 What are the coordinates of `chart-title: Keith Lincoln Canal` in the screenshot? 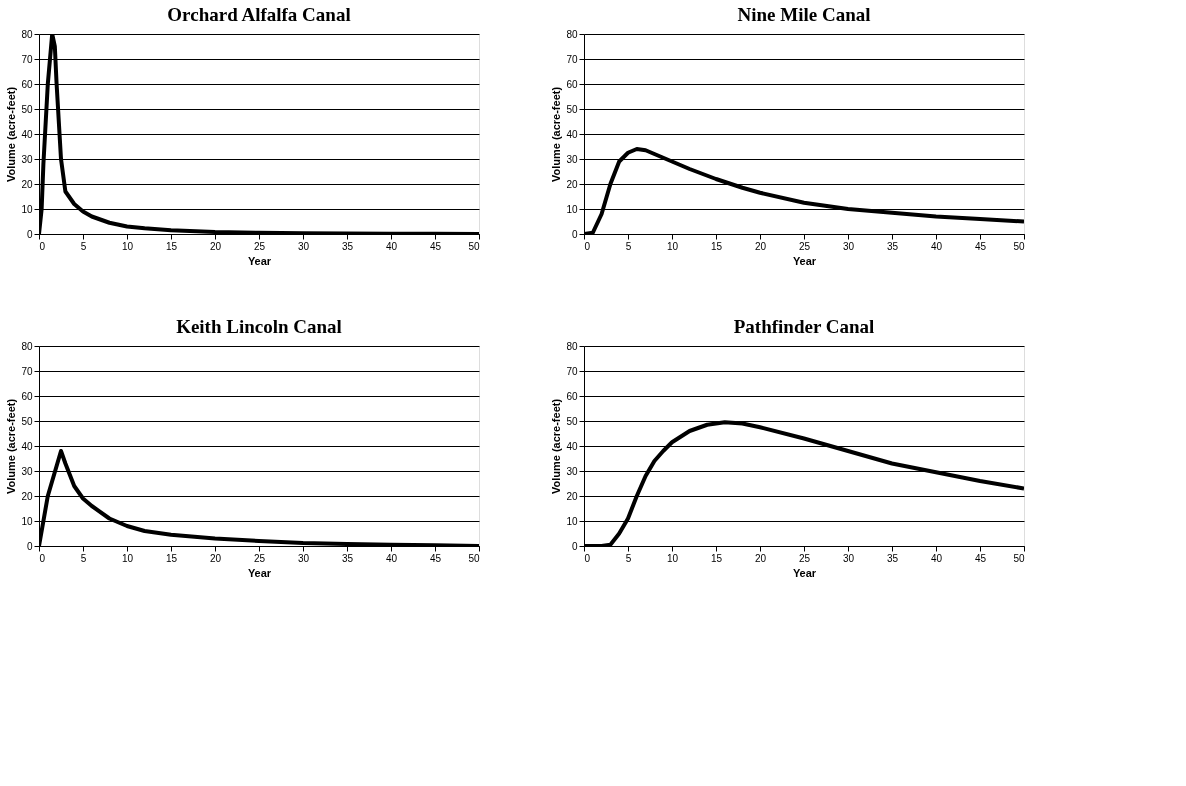 It's located at (259, 326).